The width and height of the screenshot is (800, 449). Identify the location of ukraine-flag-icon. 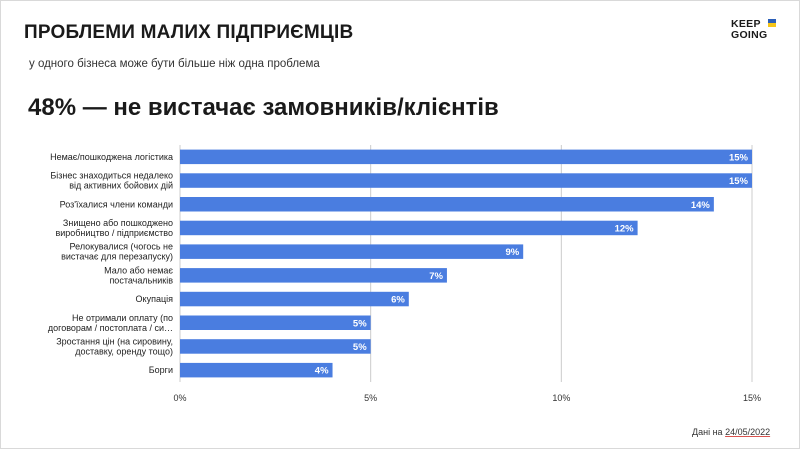
(772, 23).